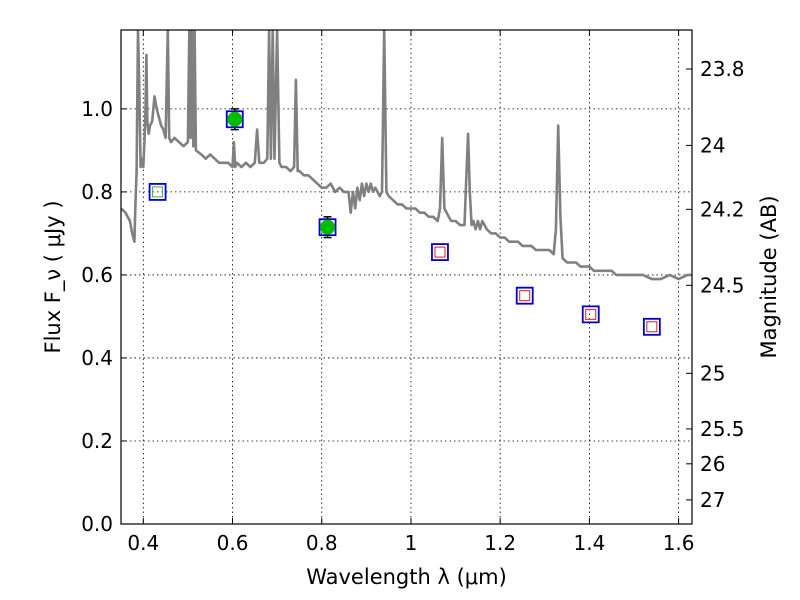 The height and width of the screenshot is (600, 800). I want to click on mag-tick-label: 26, so click(712, 464).